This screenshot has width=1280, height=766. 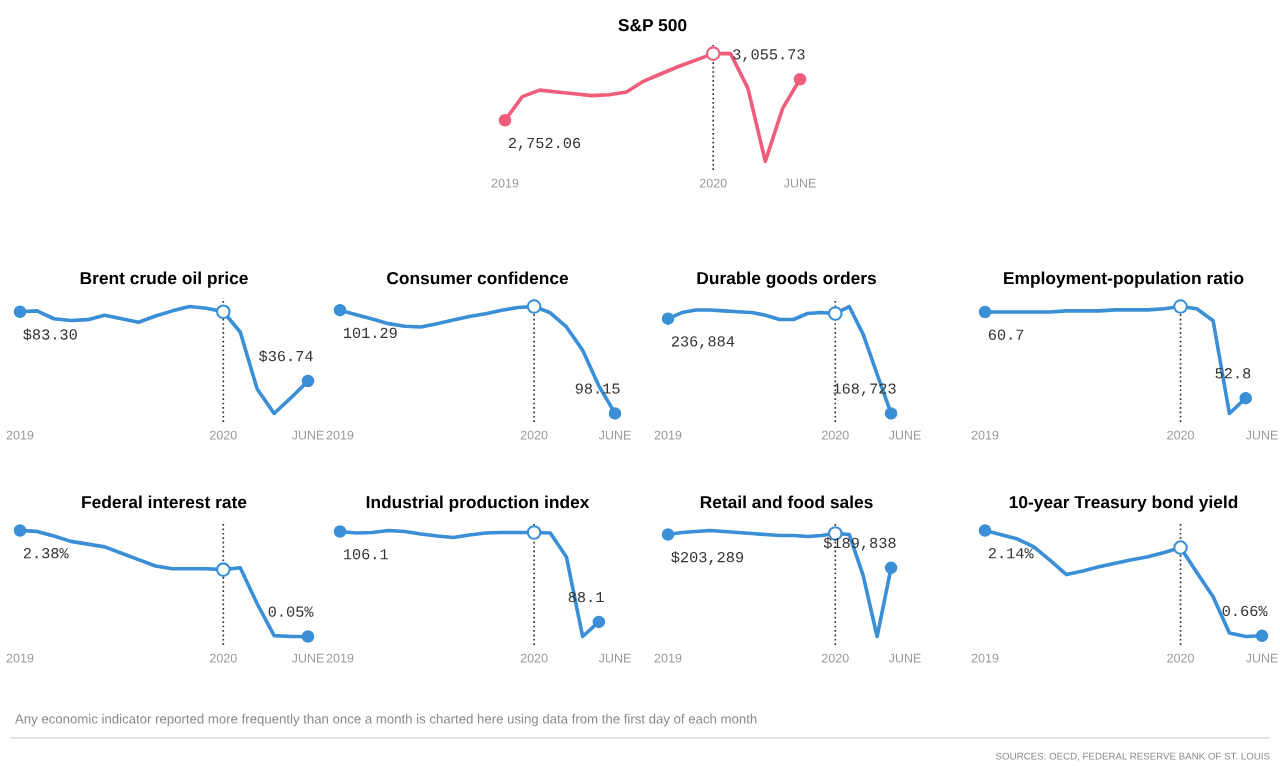 I want to click on data-label: $203,289, so click(x=707, y=558).